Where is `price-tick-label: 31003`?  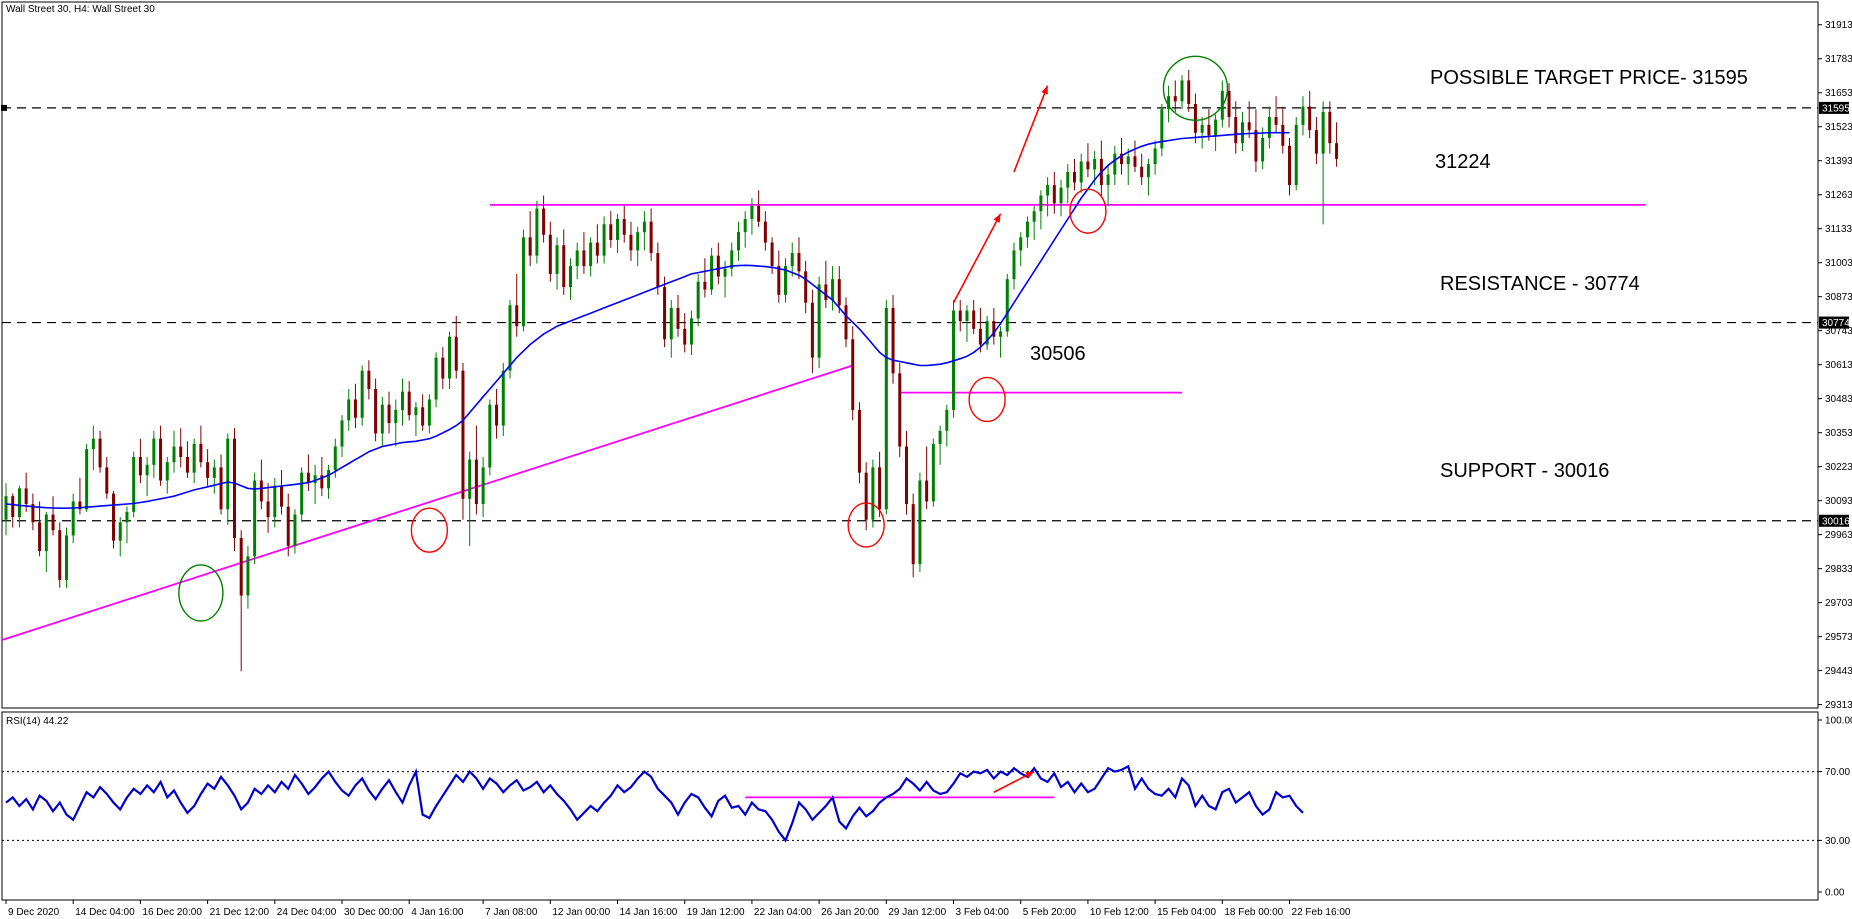 price-tick-label: 31003 is located at coordinates (1838, 263).